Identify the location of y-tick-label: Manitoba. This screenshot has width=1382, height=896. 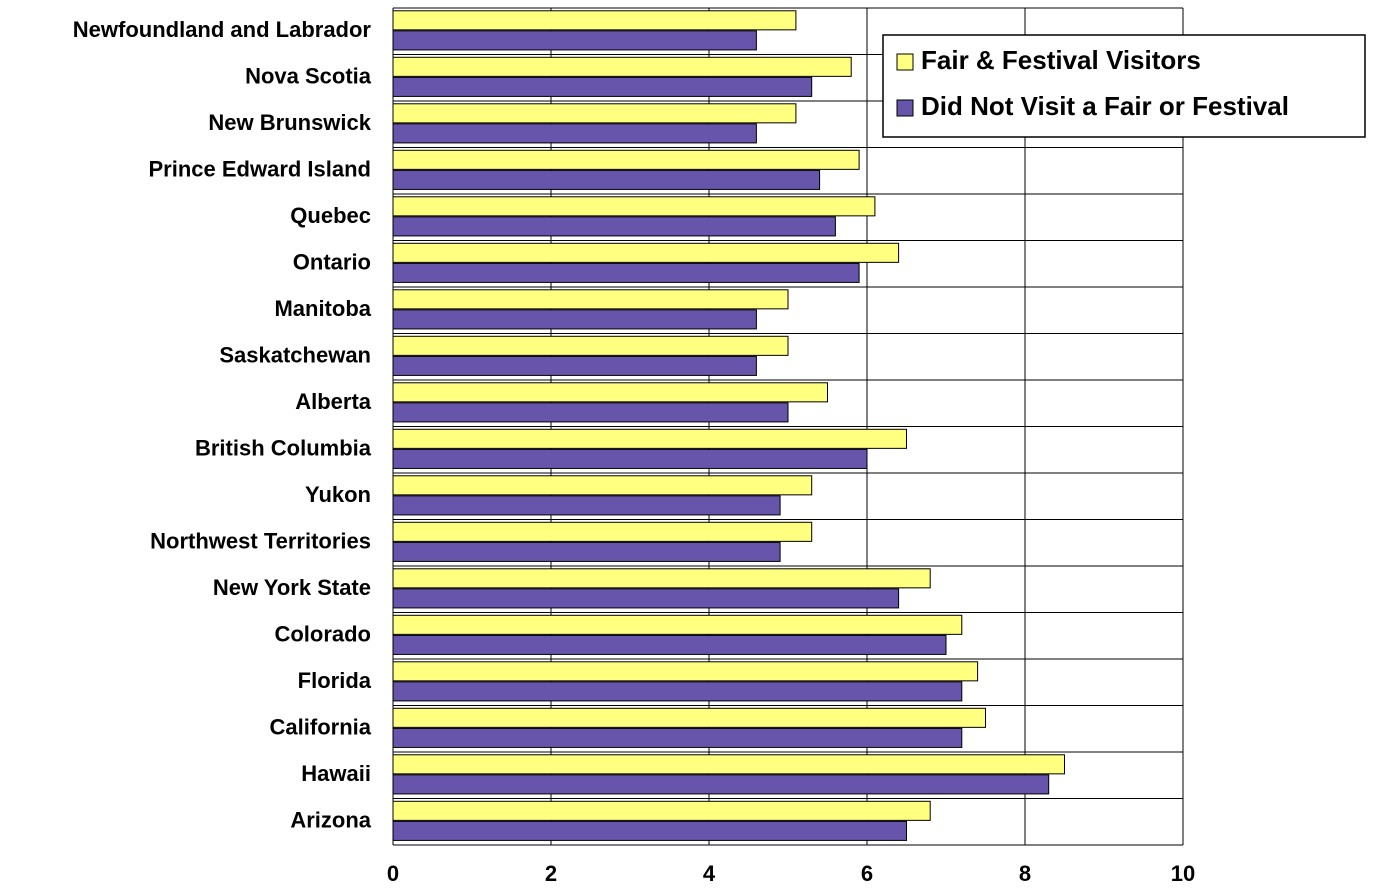
(322, 308).